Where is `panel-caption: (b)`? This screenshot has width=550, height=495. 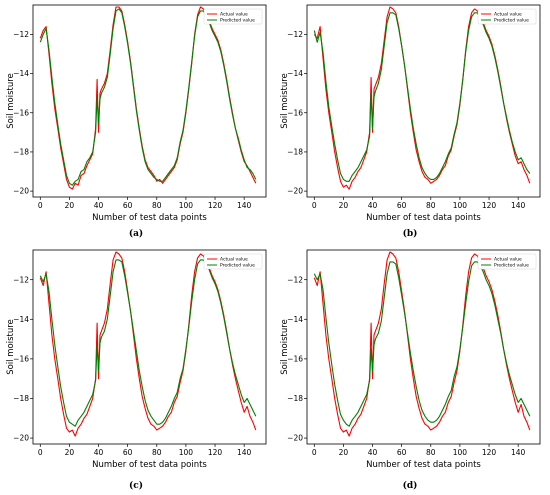
panel-caption: (b) is located at coordinates (410, 233).